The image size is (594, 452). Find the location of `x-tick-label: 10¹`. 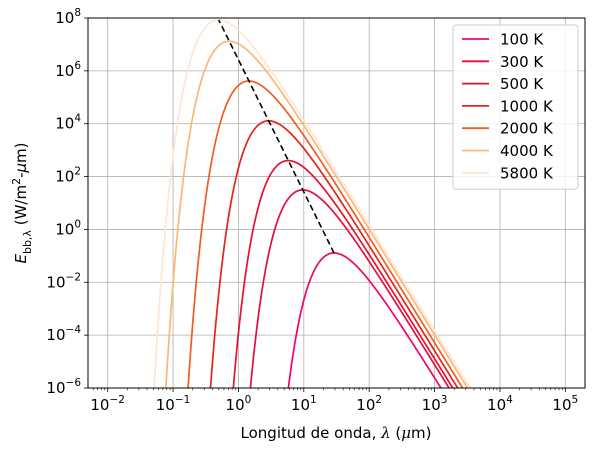

x-tick-label: 10¹ is located at coordinates (304, 404).